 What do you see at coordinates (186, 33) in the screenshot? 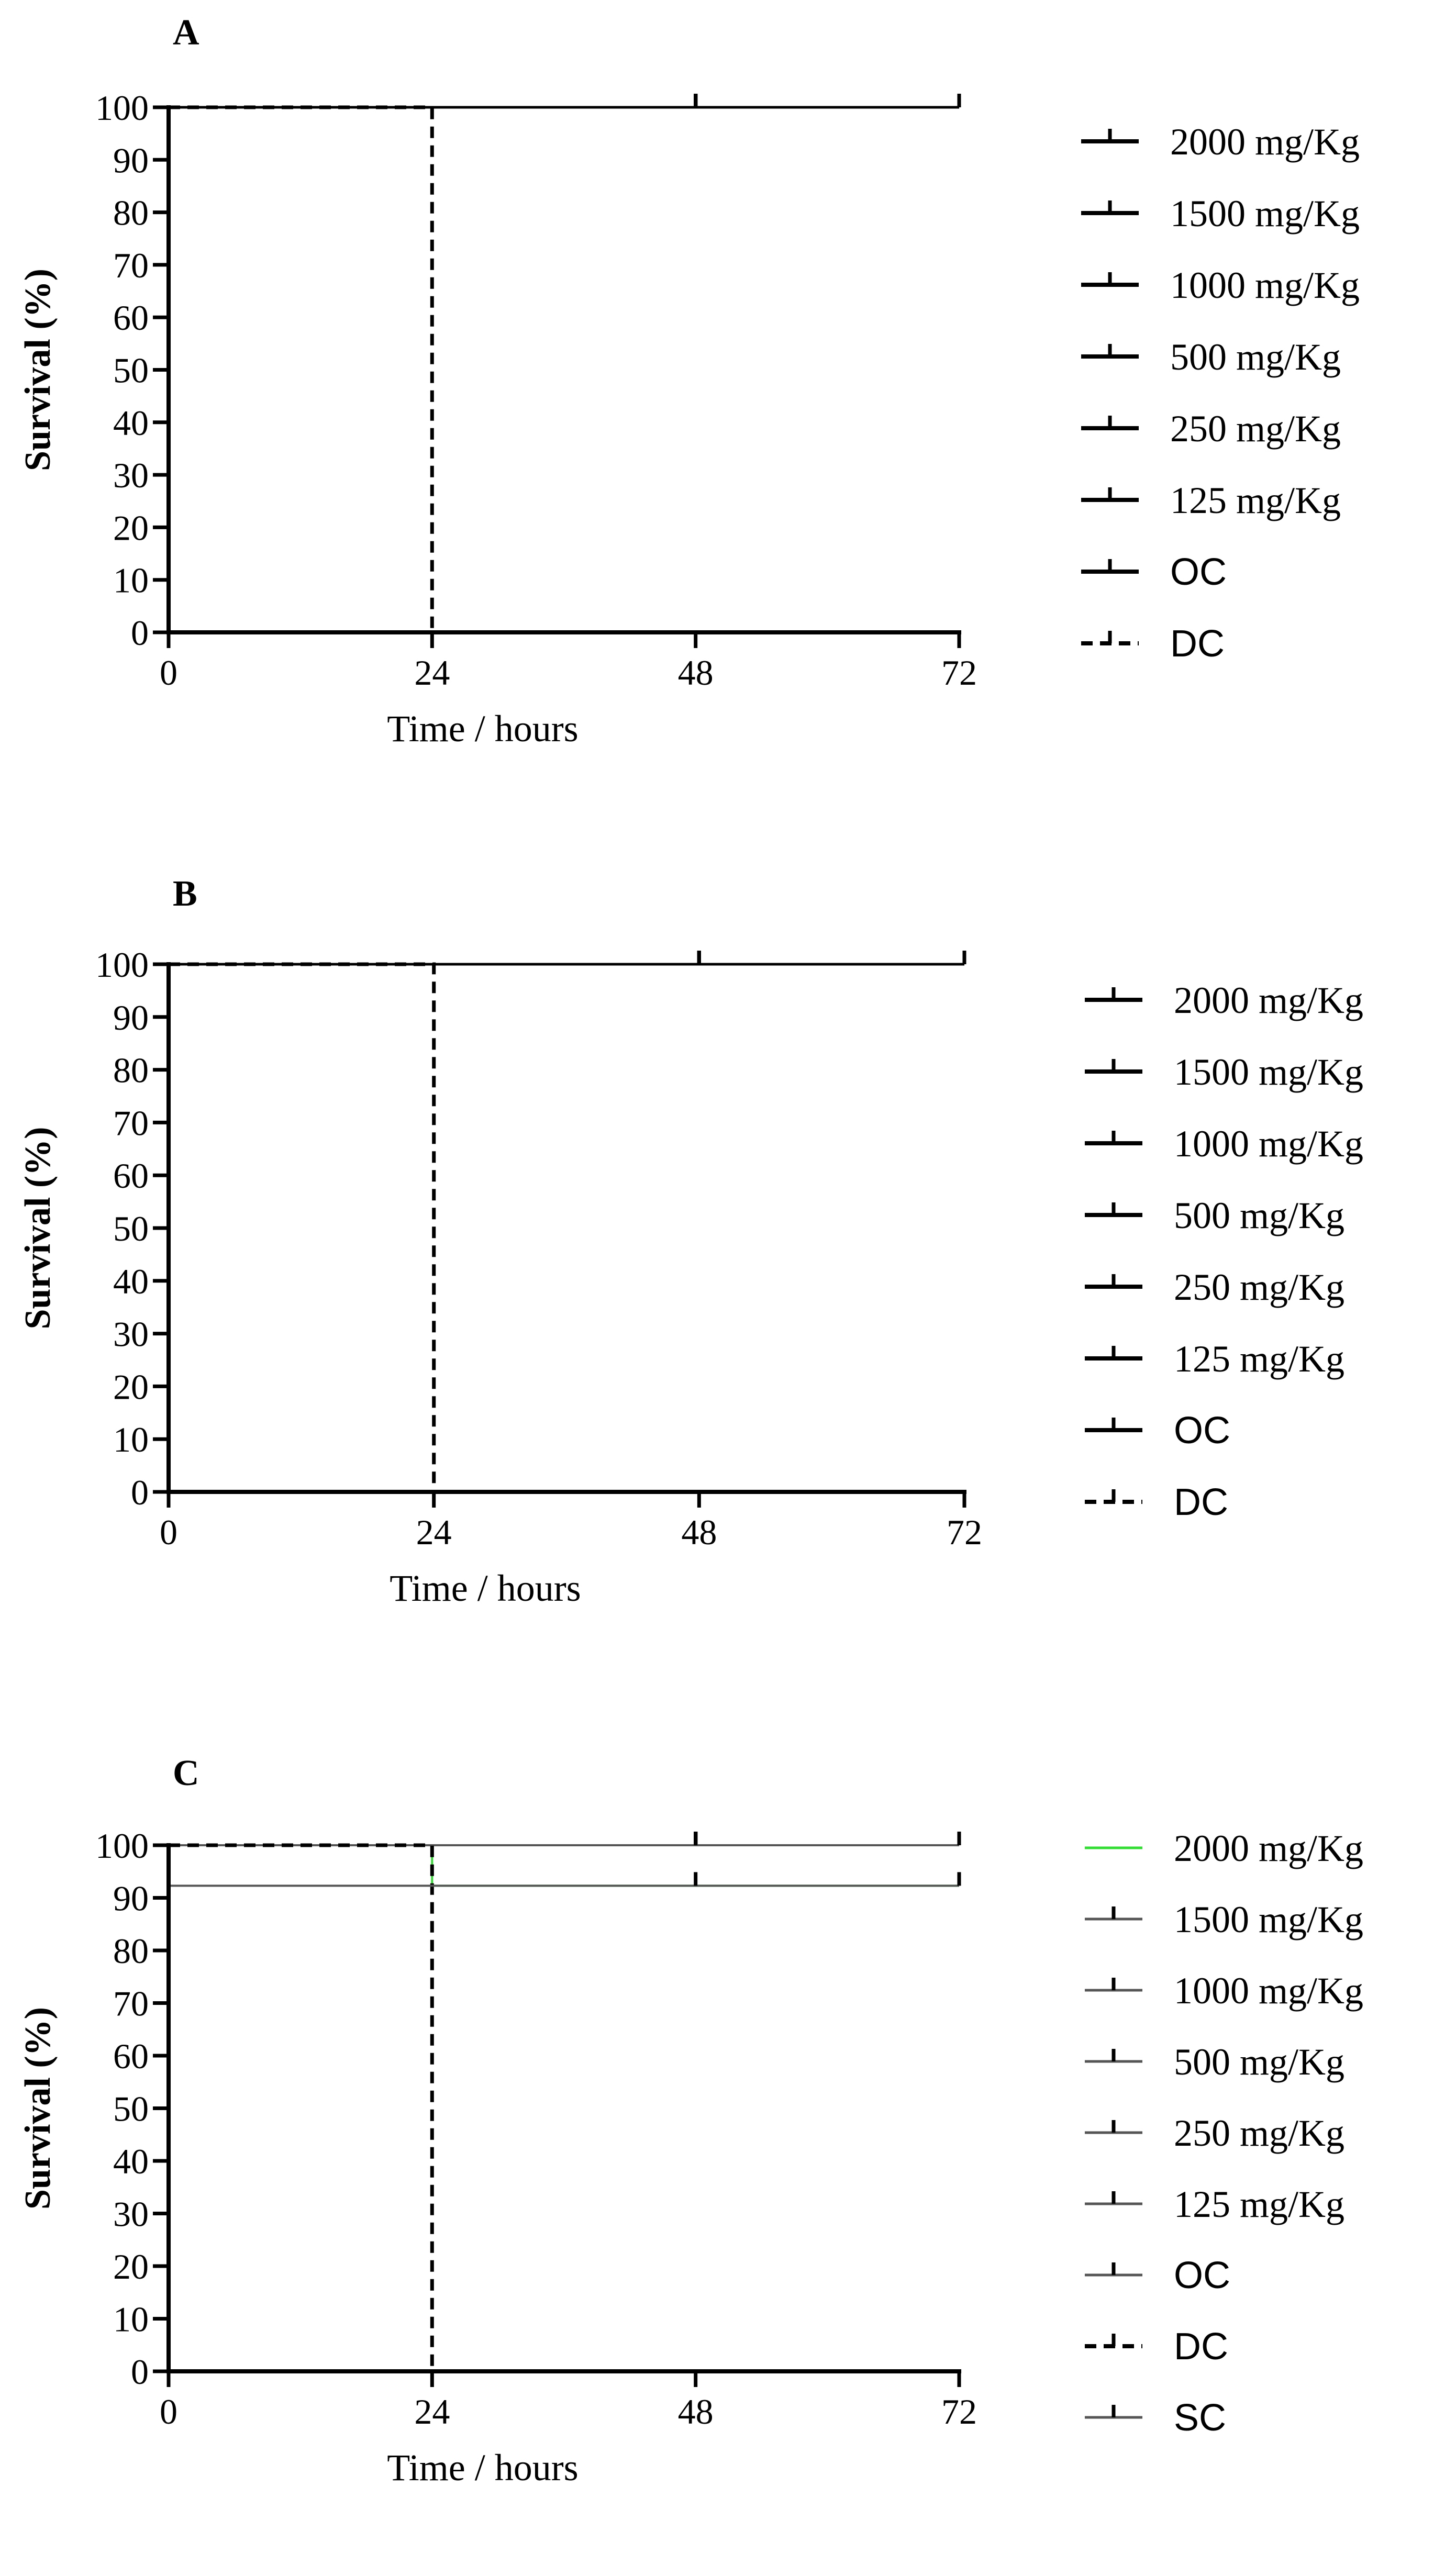
I see `panel-label: A` at bounding box center [186, 33].